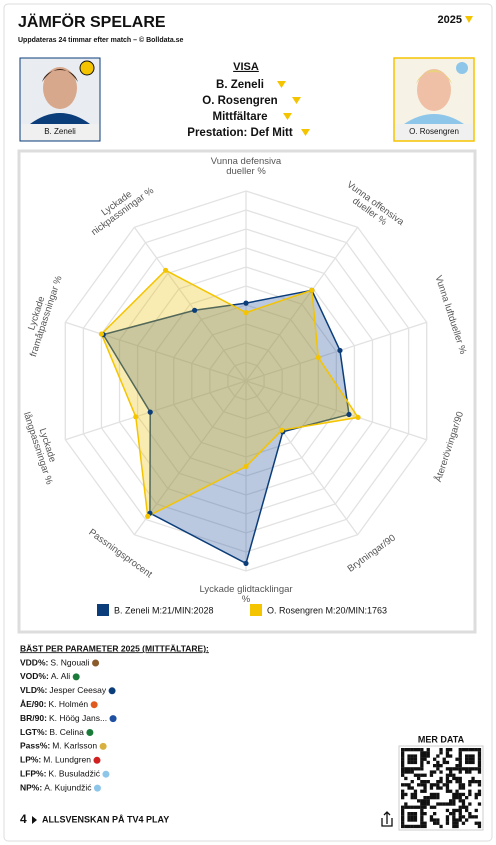 This screenshot has width=496, height=845. What do you see at coordinates (240, 85) in the screenshot?
I see `player1-select: B. Zeneli` at bounding box center [240, 85].